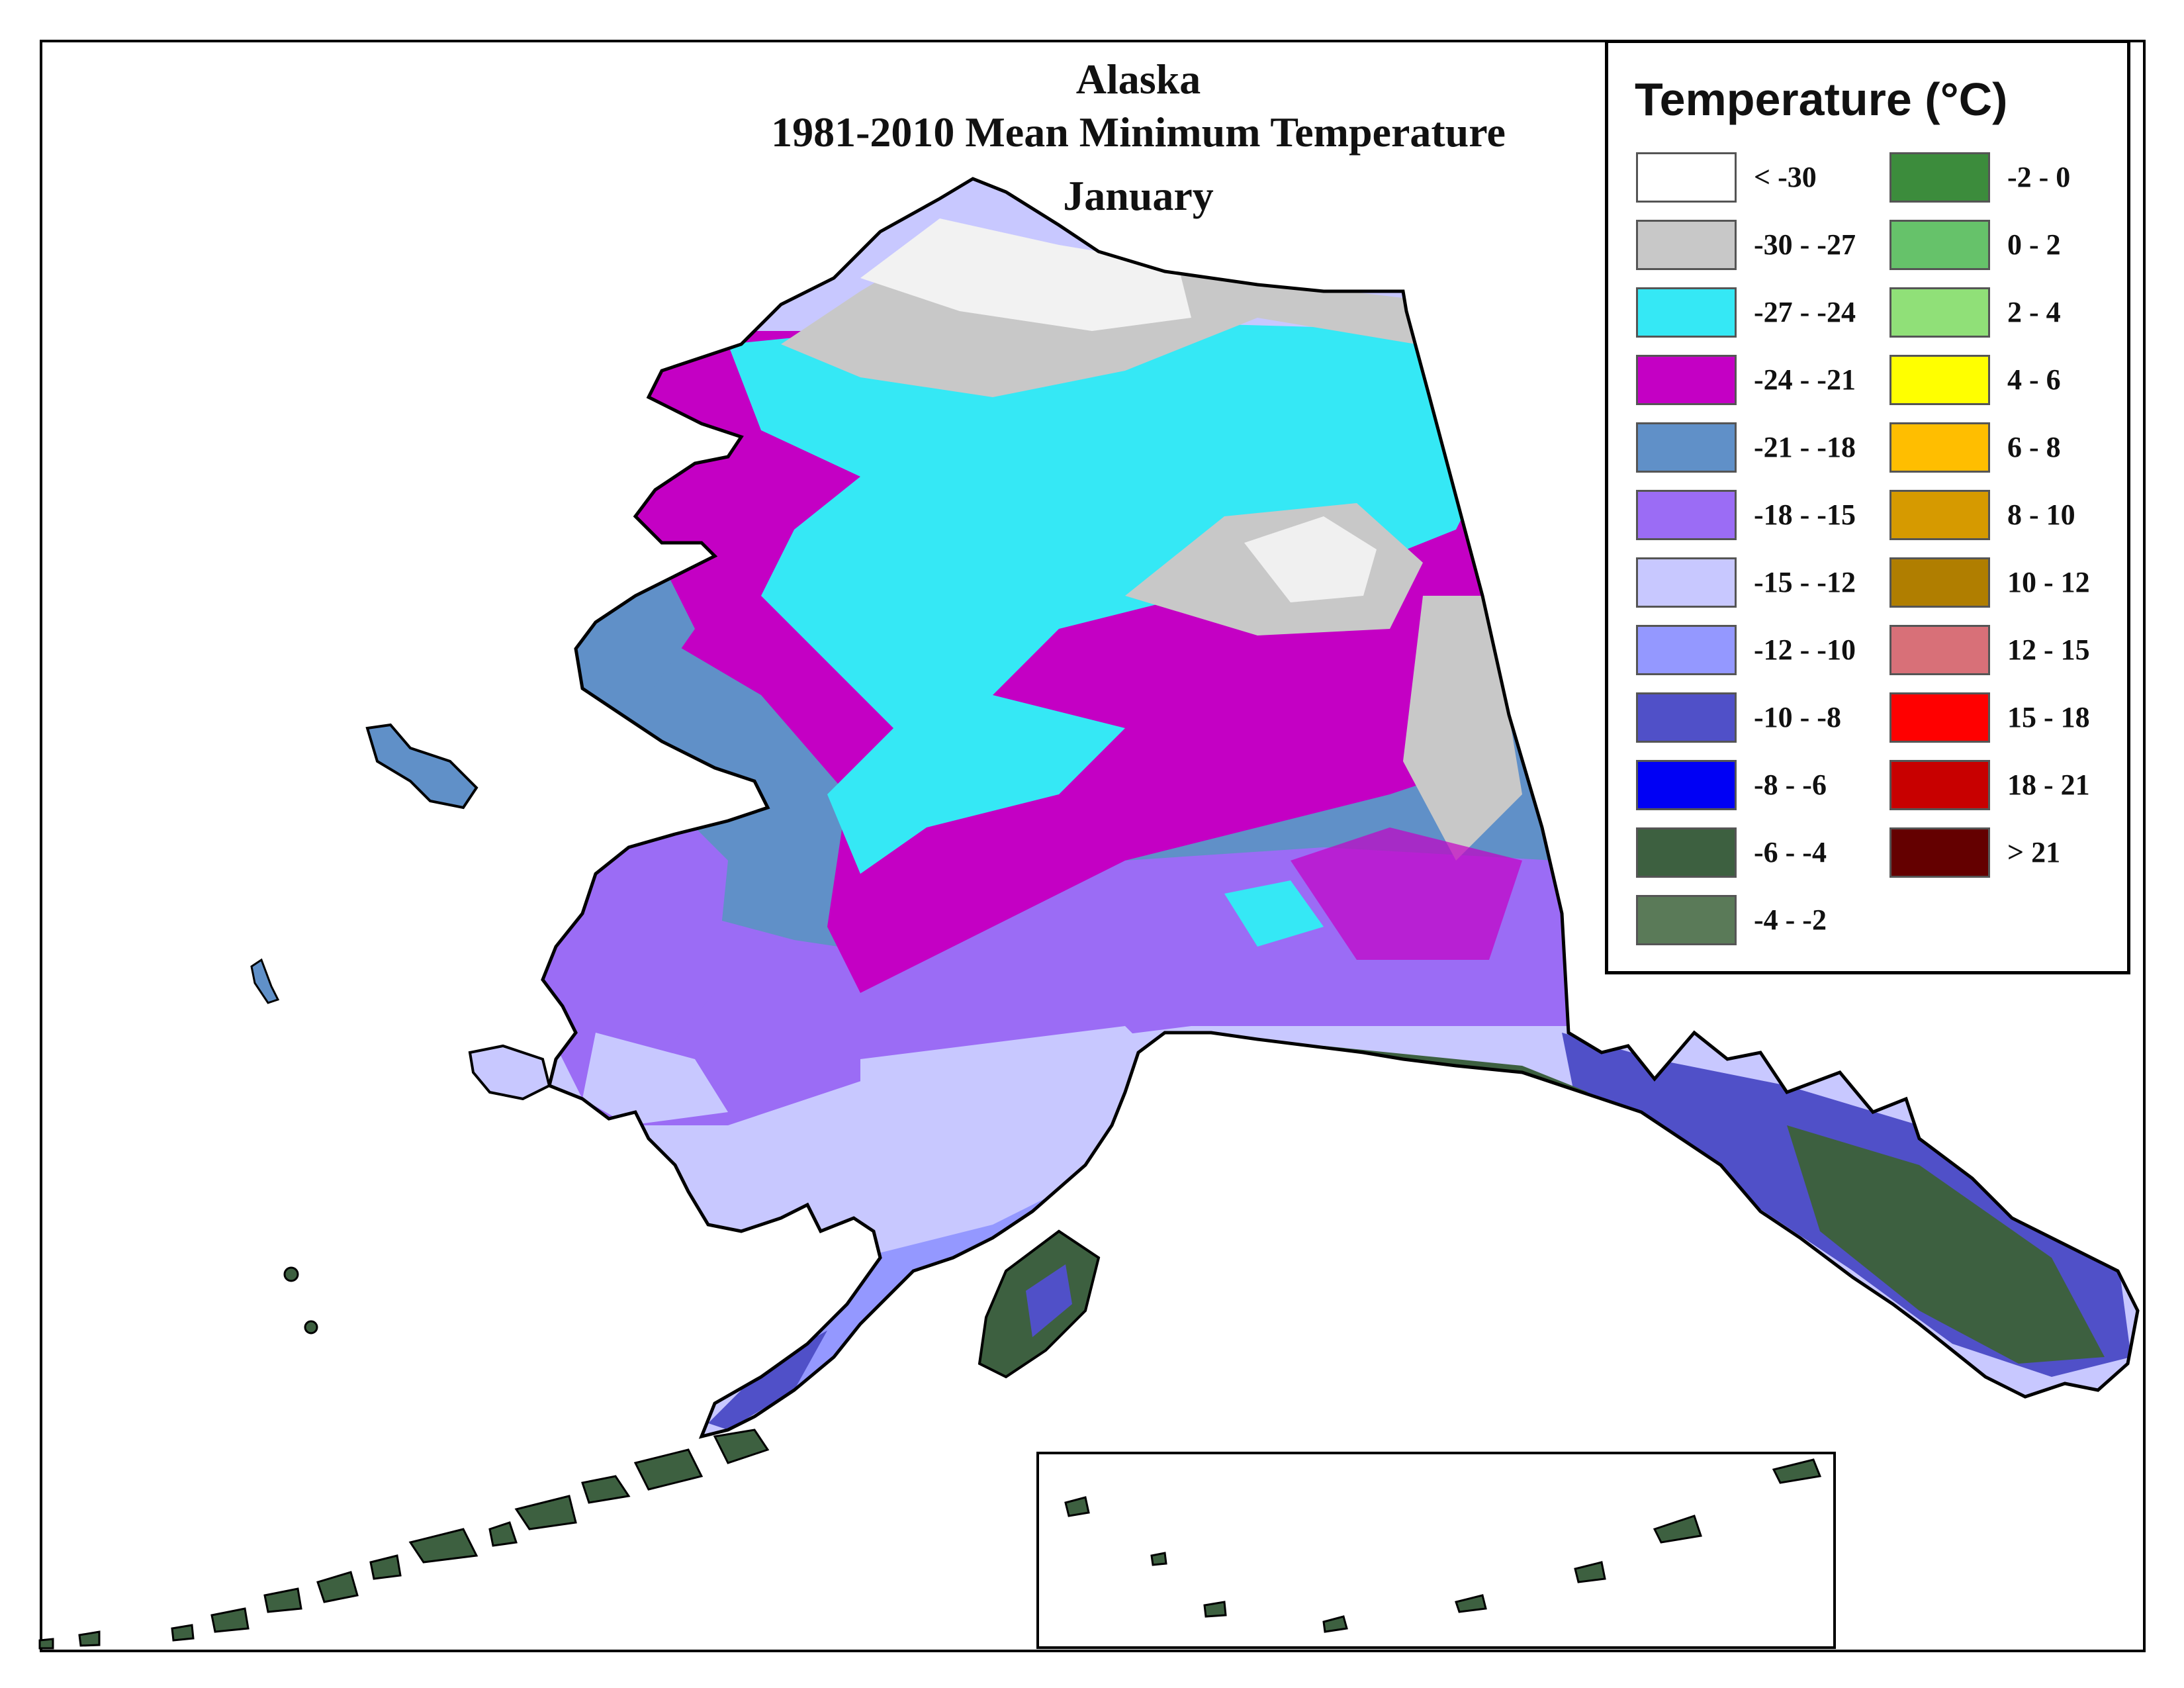 The height and width of the screenshot is (1688, 2184). Describe the element at coordinates (1805, 379) in the screenshot. I see `legend-label: -24 - -21` at that location.